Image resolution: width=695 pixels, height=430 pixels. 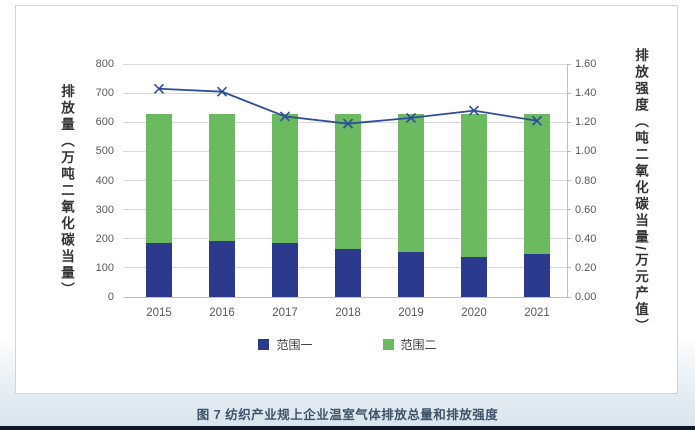 I want to click on right-axis-line, so click(x=567, y=180).